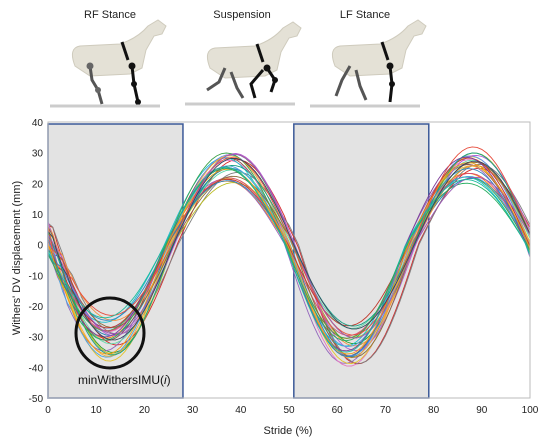 This screenshot has width=550, height=445. I want to click on x-tick-label: 90, so click(482, 410).